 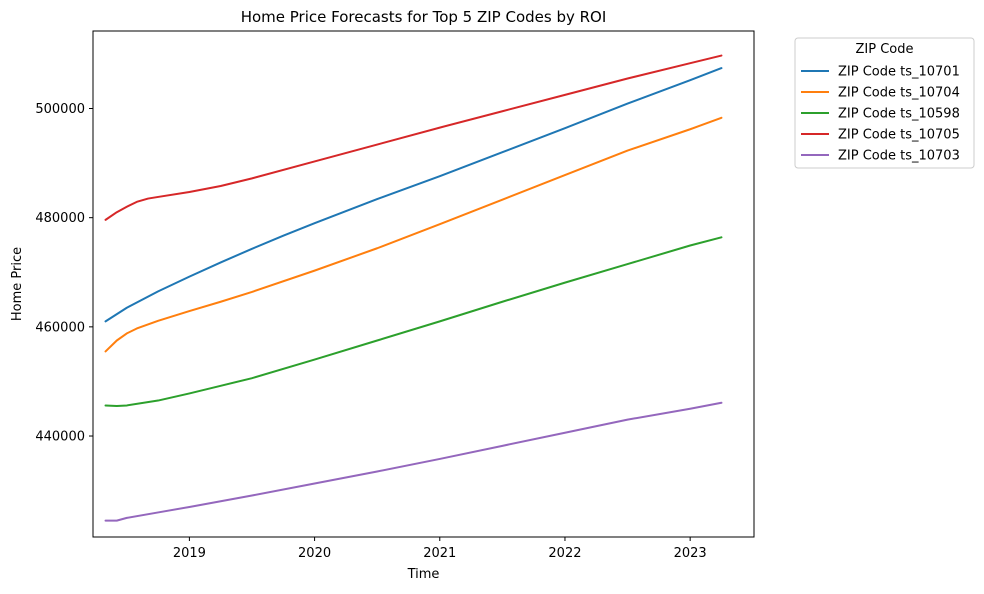 I want to click on legend-title: ZIP Code, so click(x=885, y=49).